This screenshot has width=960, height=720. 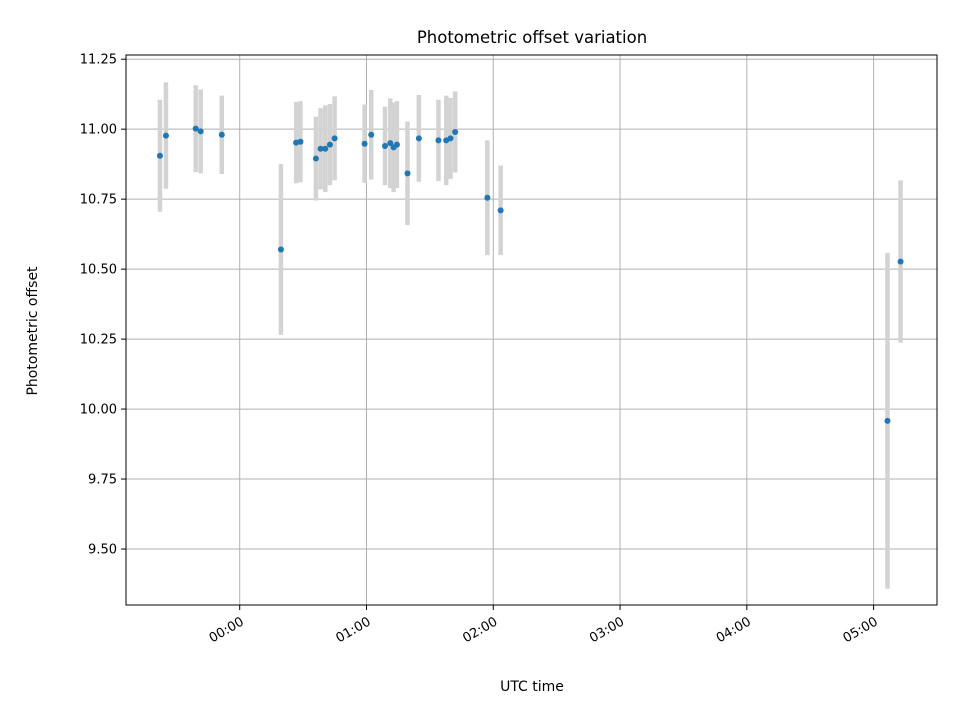 I want to click on y-tick-label: 9.50, so click(x=102, y=550).